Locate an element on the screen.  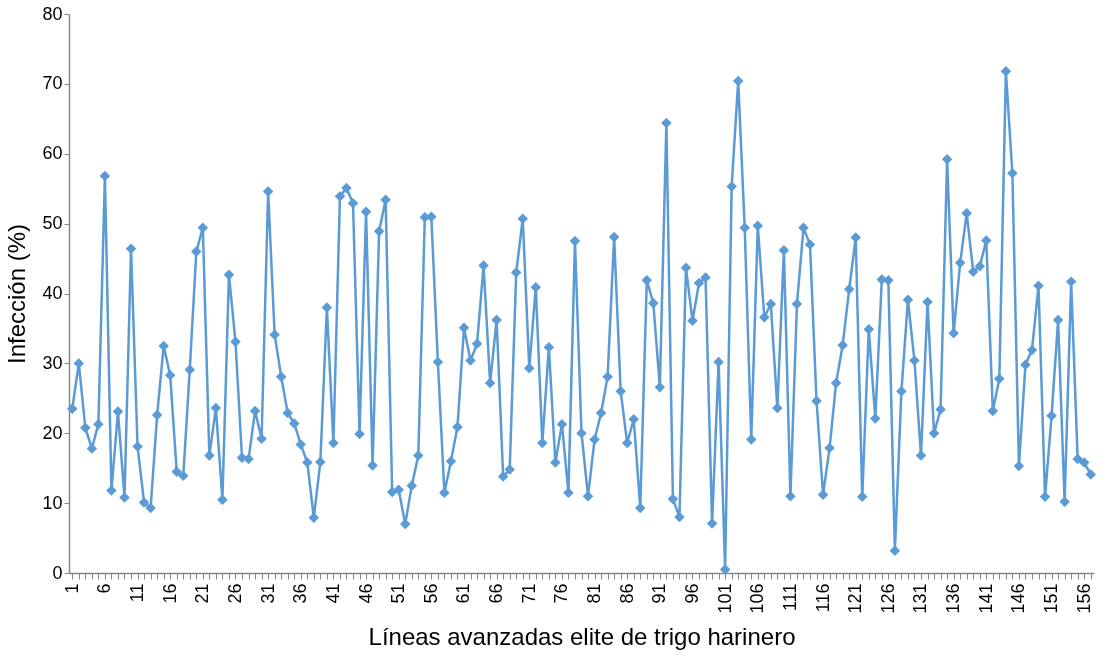
x-tick-label: 91 is located at coordinates (659, 593).